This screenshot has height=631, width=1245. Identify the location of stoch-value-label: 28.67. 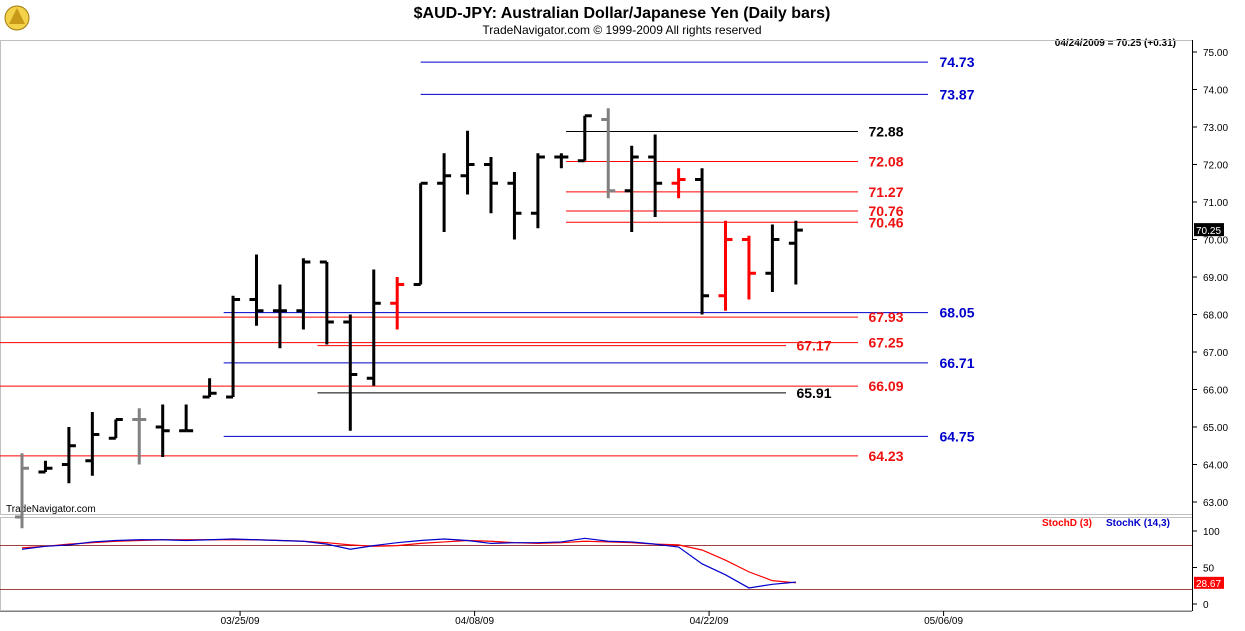
(1208, 584).